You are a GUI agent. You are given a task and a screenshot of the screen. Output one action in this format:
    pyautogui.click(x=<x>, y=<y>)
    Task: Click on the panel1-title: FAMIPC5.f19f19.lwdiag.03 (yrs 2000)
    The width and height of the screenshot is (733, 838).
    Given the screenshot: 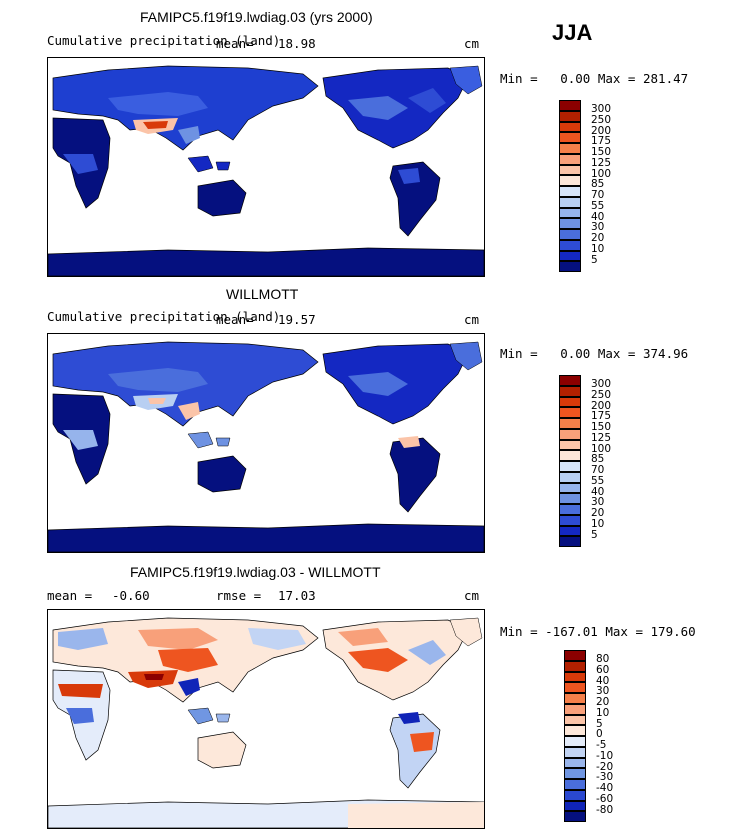 What is the action you would take?
    pyautogui.click(x=256, y=17)
    